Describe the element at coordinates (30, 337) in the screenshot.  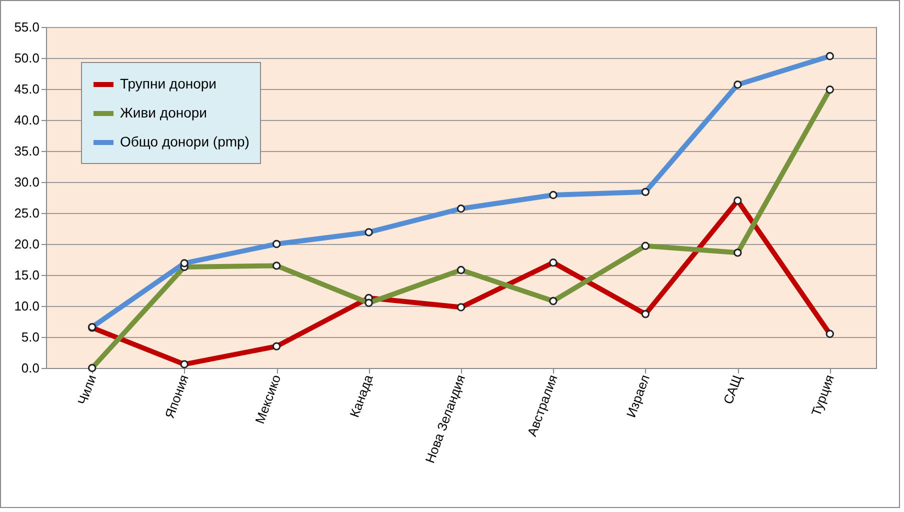
I see `y-tick-label: 5.0` at that location.